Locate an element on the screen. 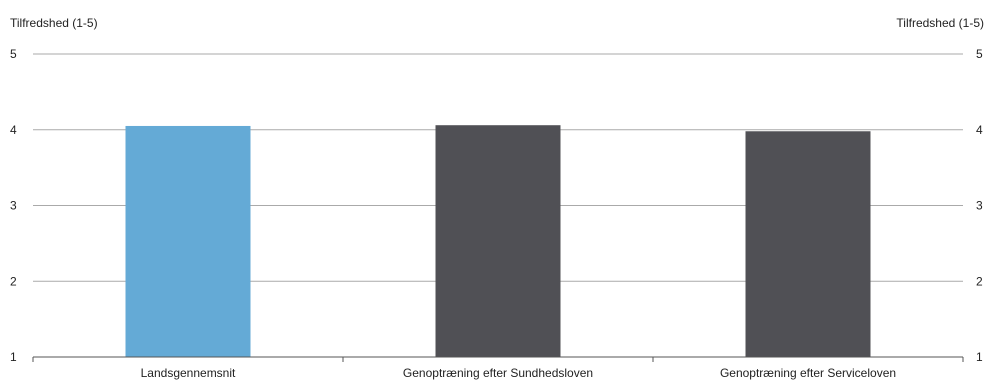  y-axis-left: 1 2 3 4 5 is located at coordinates (13, 205).